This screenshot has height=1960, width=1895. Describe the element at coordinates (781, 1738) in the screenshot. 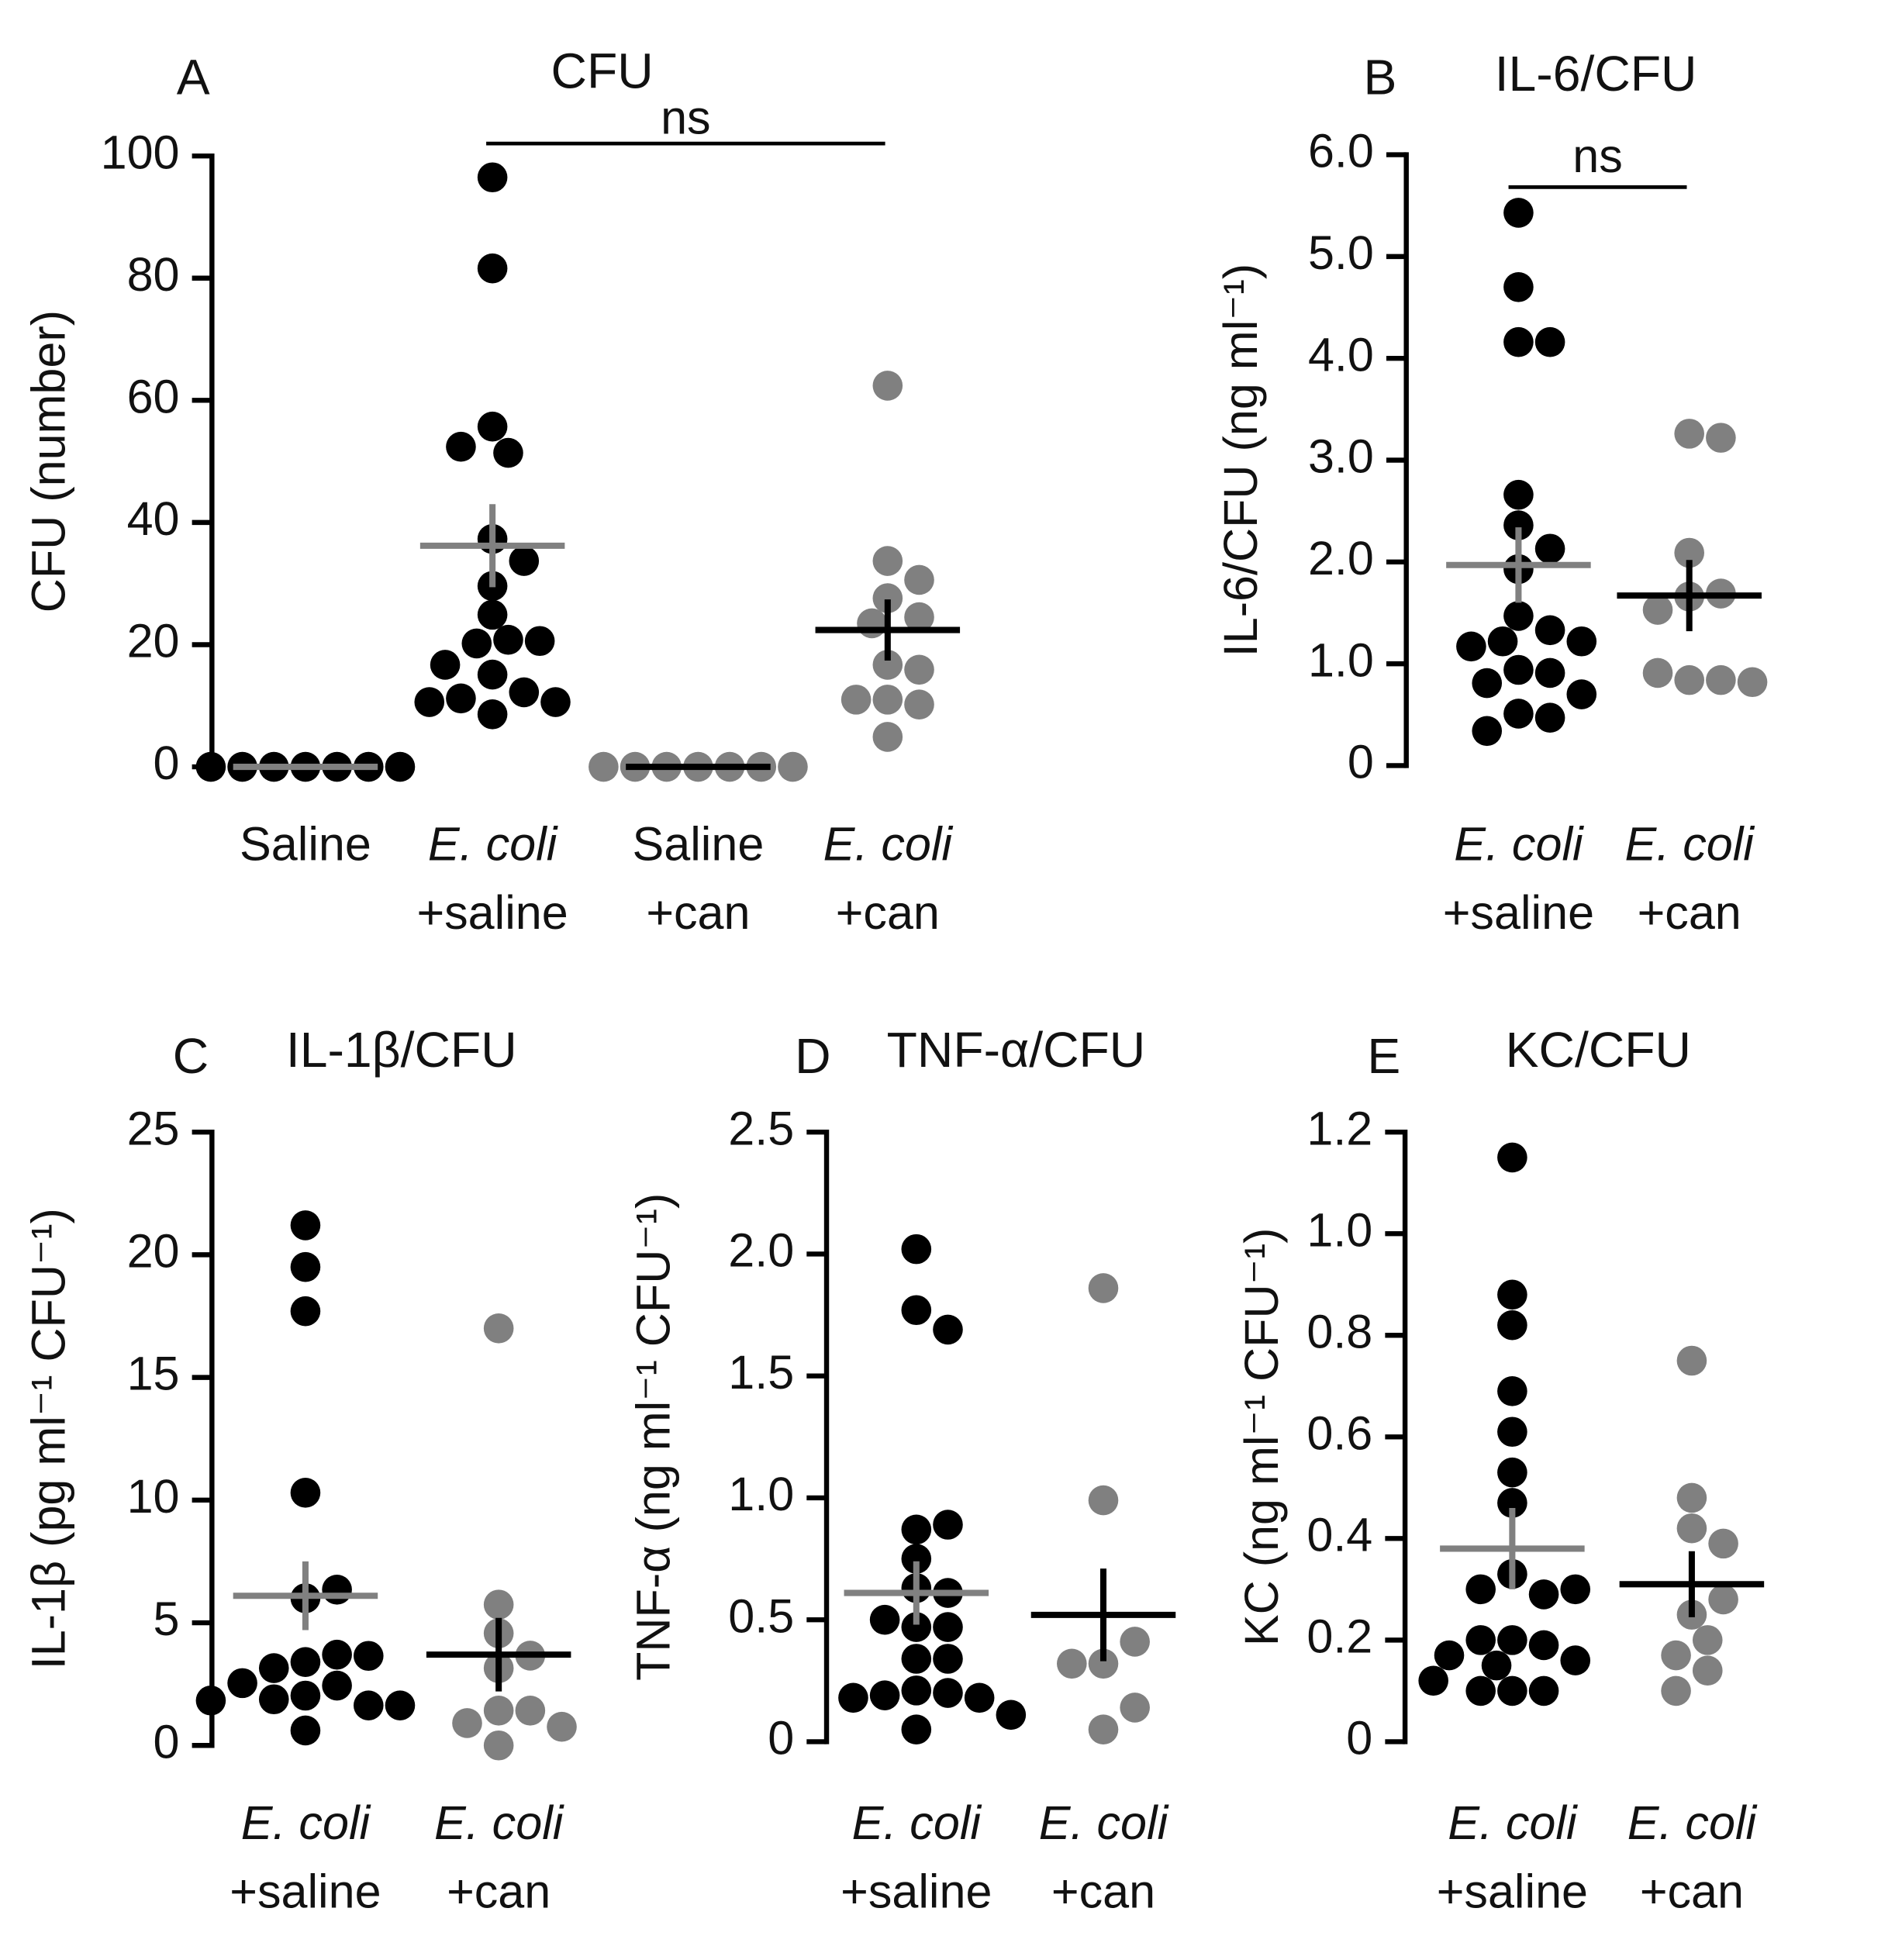

I see `y-tick-label: 0` at that location.